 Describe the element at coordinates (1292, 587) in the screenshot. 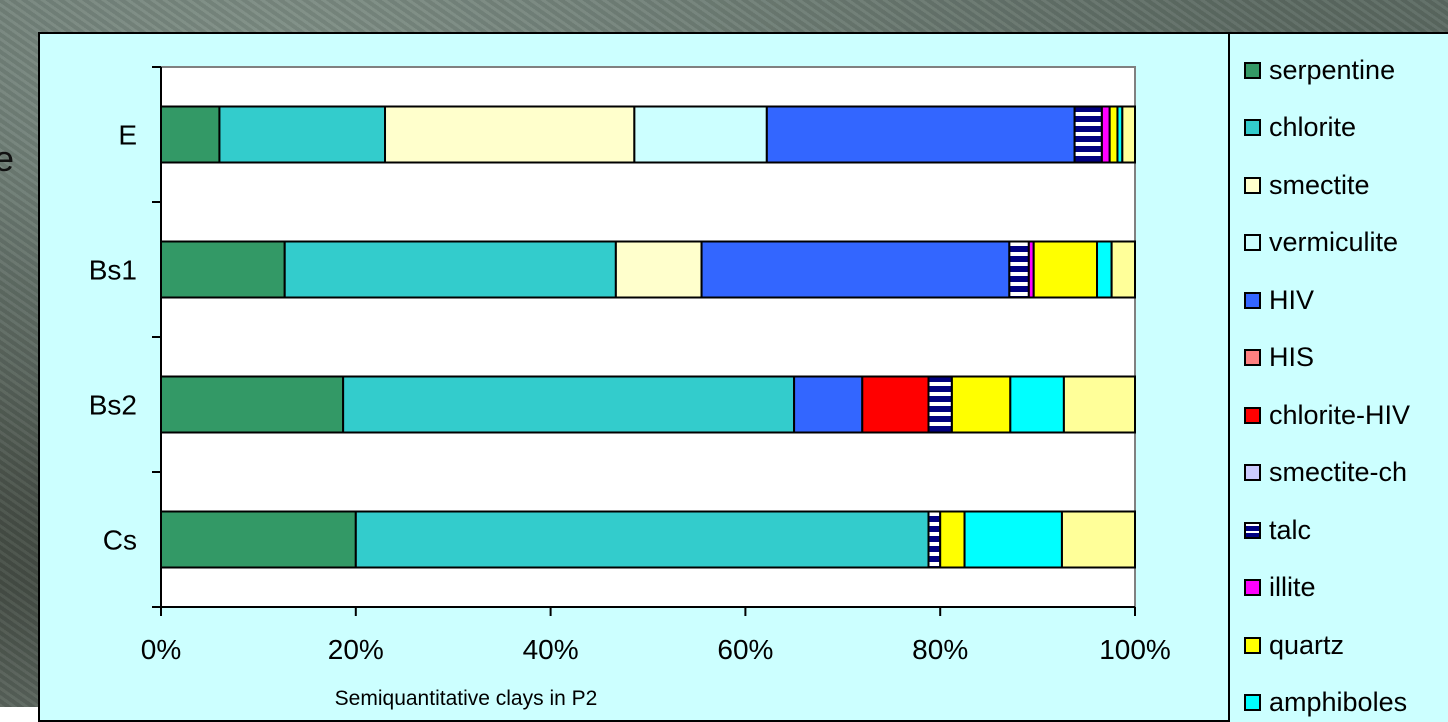

I see `legend-label: illite` at that location.